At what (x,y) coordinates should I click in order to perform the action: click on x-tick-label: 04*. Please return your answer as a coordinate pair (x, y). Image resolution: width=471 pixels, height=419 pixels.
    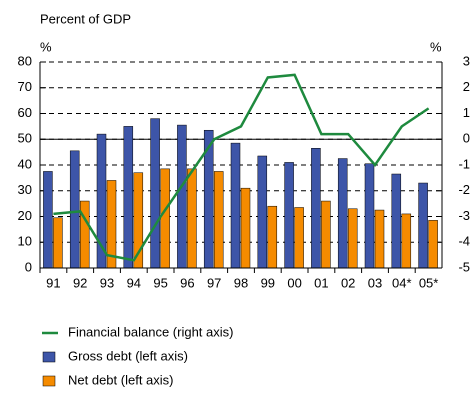
    Looking at the image, I should click on (402, 282).